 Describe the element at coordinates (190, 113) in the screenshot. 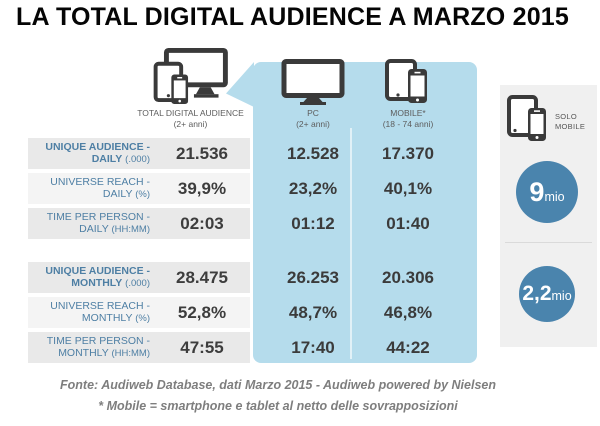

I see `column-label-total: TOTAL DIGITAL AUDIENCE` at that location.